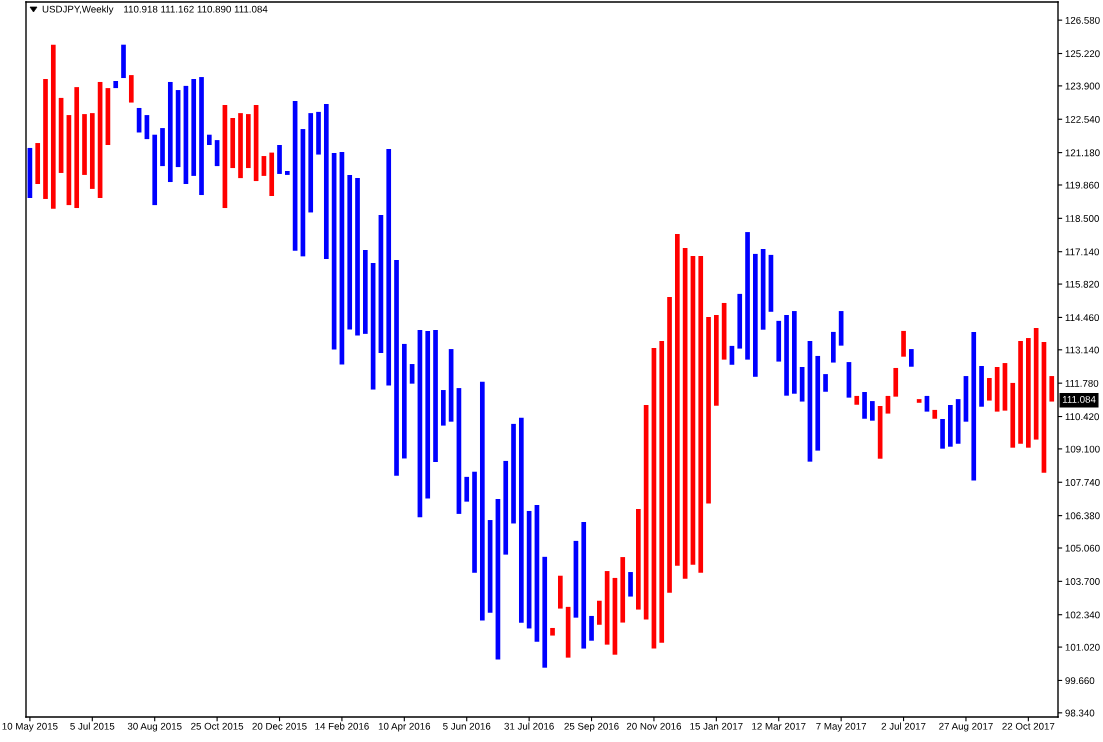  What do you see at coordinates (1082, 482) in the screenshot?
I see `y-tick-label: 107.740` at bounding box center [1082, 482].